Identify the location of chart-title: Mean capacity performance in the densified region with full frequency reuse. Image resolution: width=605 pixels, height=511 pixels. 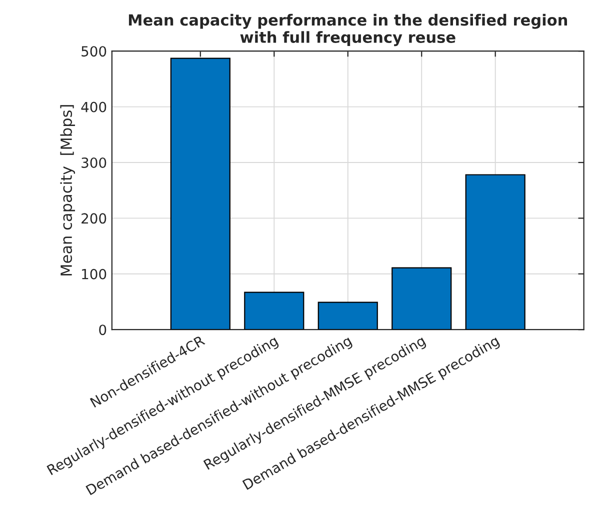
(348, 30).